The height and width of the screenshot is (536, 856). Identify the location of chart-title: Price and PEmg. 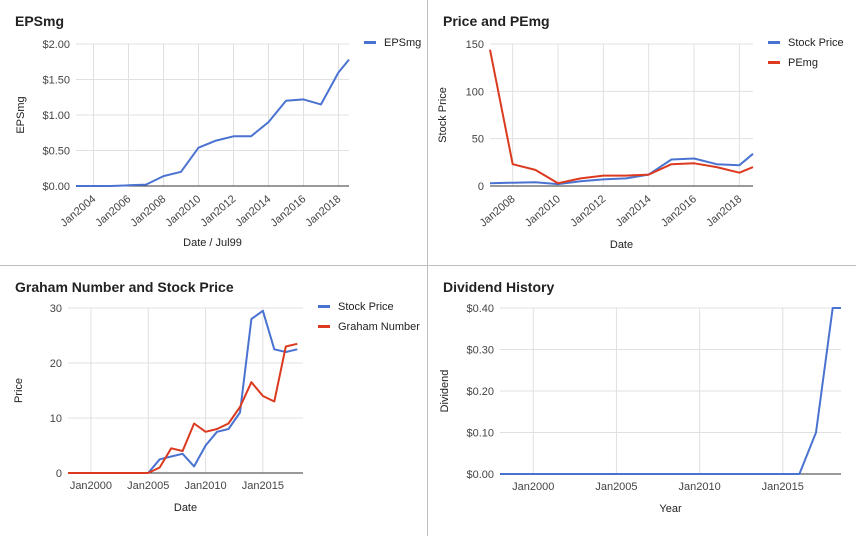
(496, 21).